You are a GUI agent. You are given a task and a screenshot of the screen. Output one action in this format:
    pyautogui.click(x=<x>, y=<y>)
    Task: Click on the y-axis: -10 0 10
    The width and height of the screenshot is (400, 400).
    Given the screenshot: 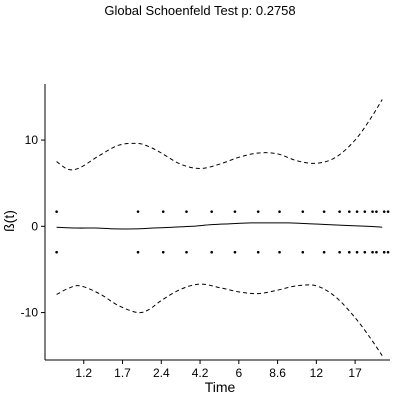 What is the action you would take?
    pyautogui.click(x=33, y=226)
    